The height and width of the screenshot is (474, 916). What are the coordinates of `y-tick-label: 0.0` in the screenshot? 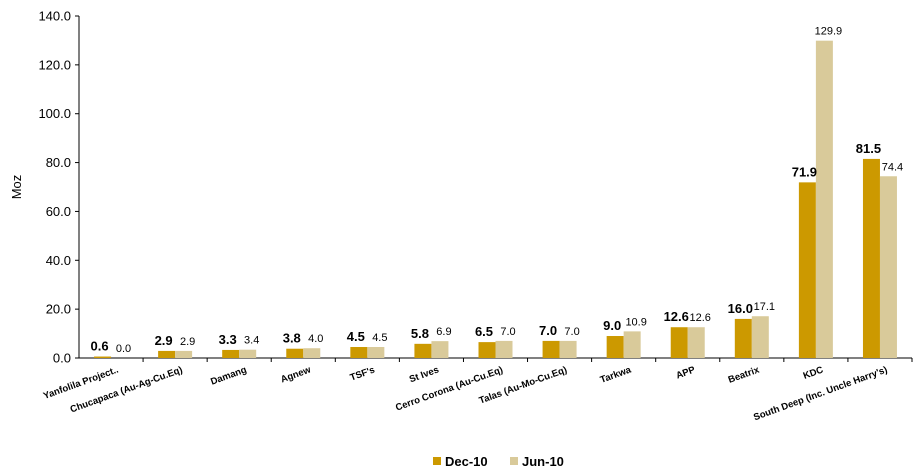 It's located at (62, 358).